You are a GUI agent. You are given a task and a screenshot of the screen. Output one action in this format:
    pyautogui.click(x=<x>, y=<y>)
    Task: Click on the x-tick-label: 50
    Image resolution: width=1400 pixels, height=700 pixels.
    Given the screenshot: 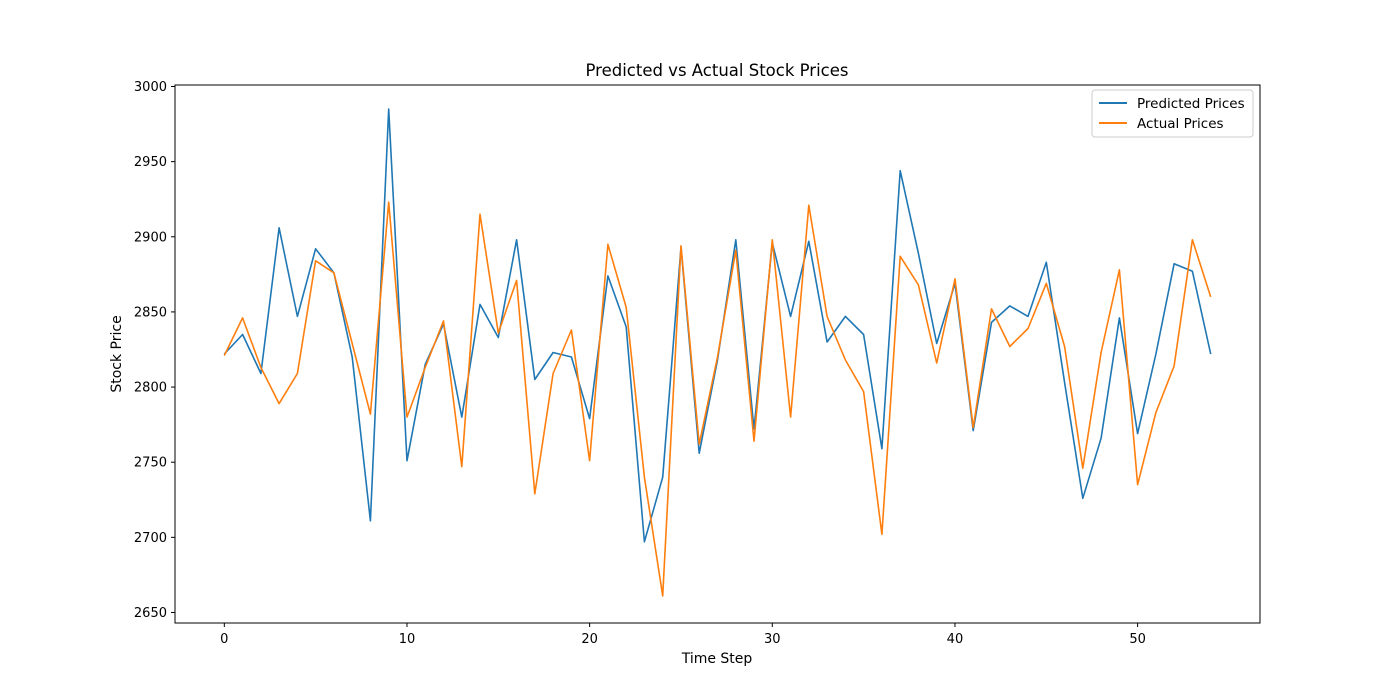 What is the action you would take?
    pyautogui.click(x=1137, y=639)
    